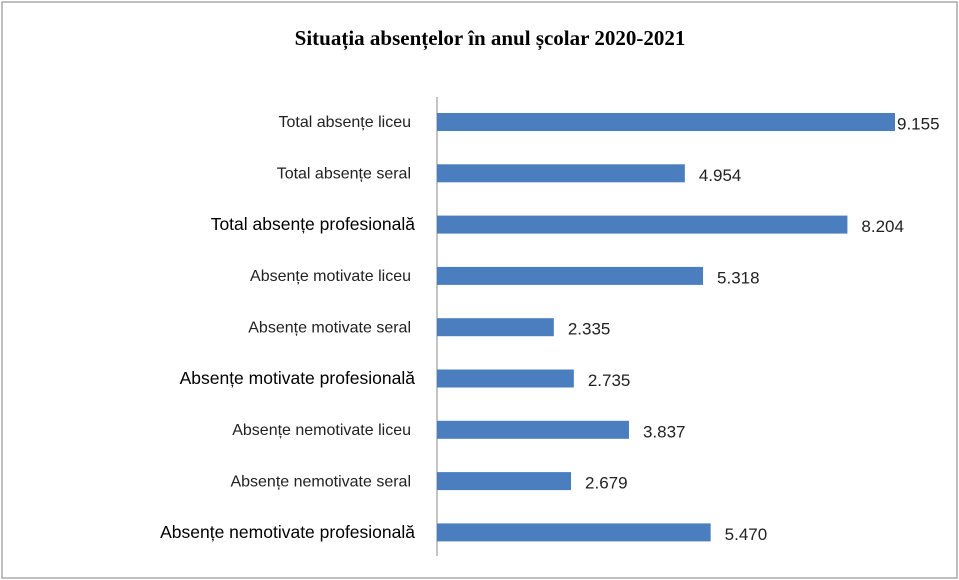  Describe the element at coordinates (738, 277) in the screenshot. I see `value-label: 5.318` at that location.